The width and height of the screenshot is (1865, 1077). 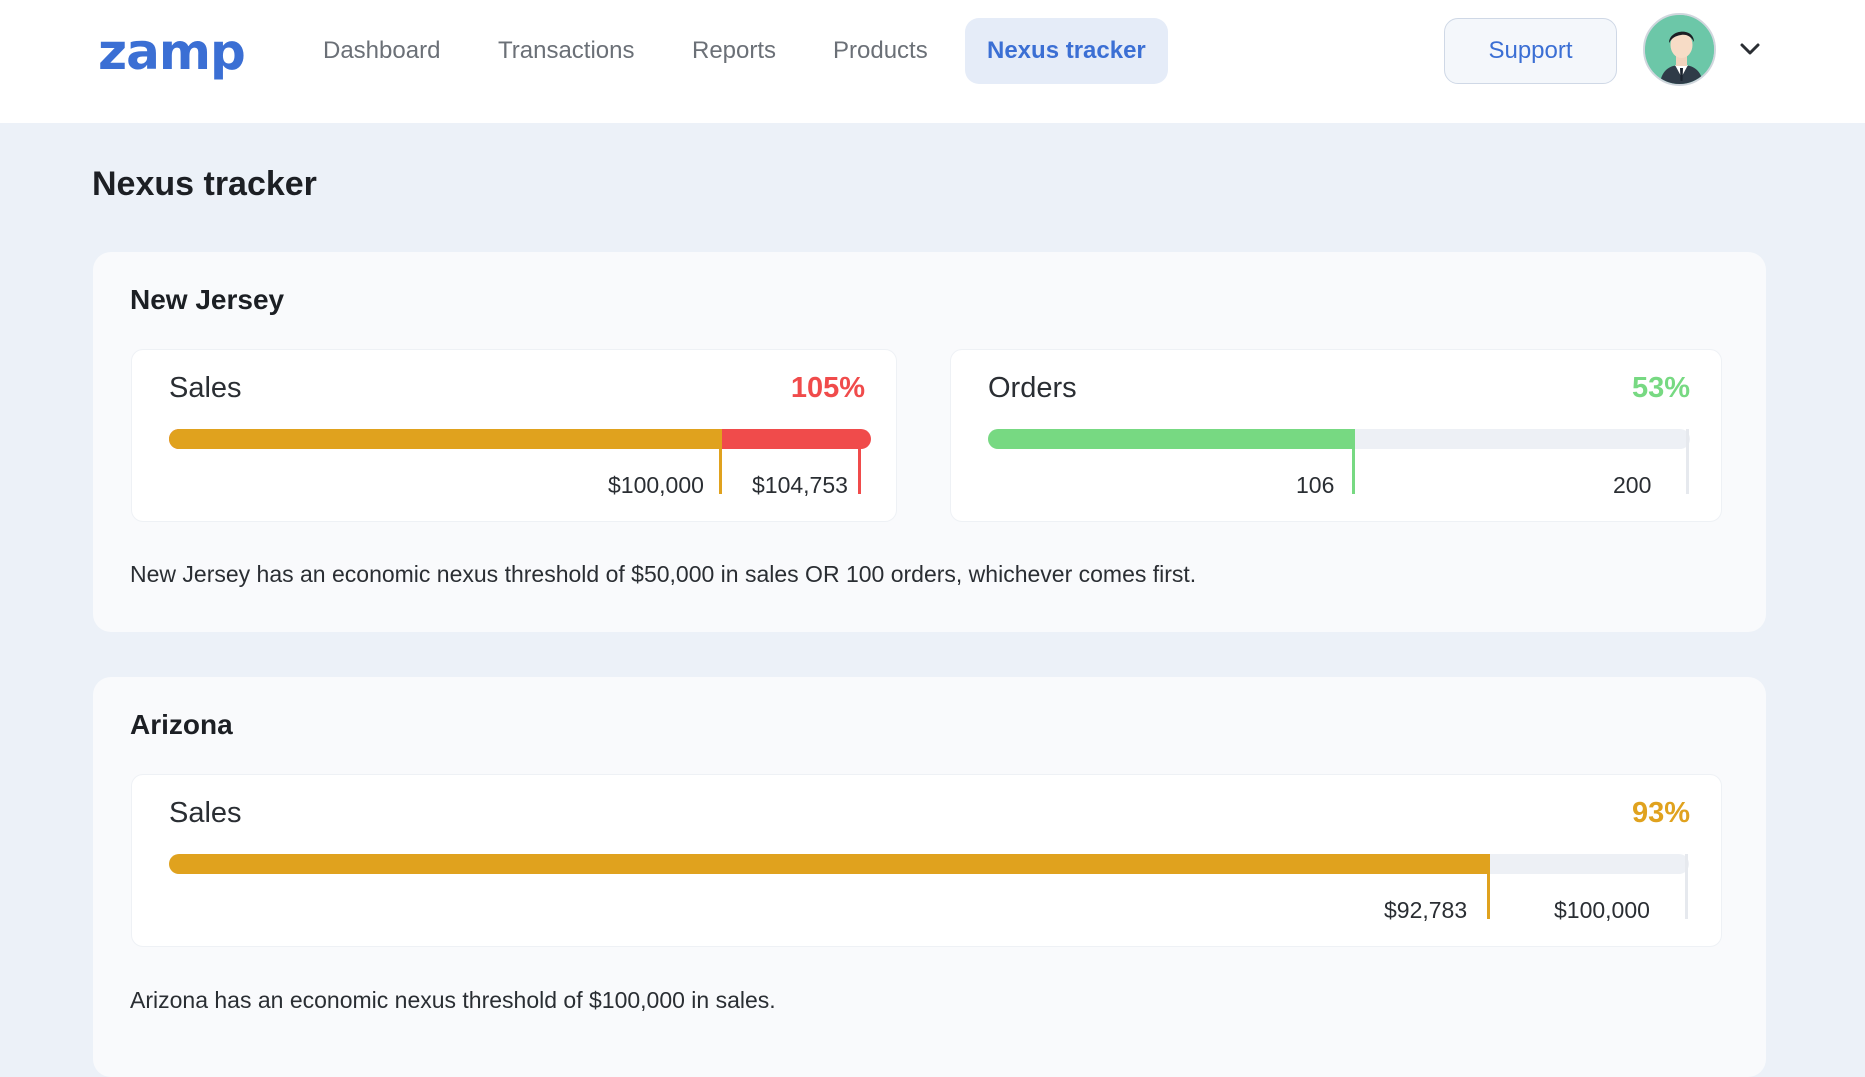 What do you see at coordinates (207, 299) in the screenshot?
I see `state-name: New Jersey` at bounding box center [207, 299].